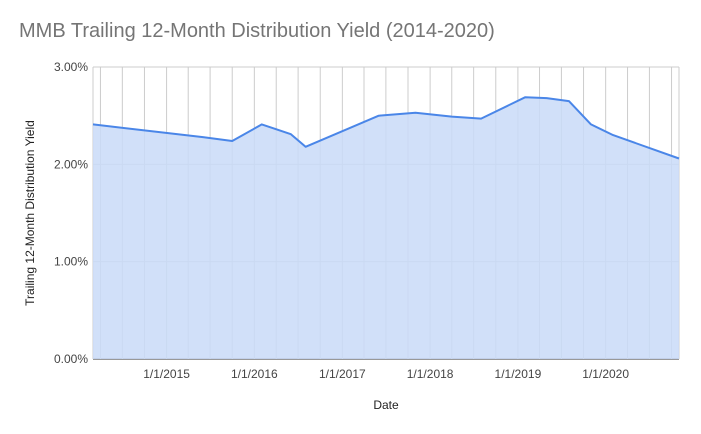  Describe the element at coordinates (166, 374) in the screenshot. I see `x-tick-label: 1/1/2015` at that location.